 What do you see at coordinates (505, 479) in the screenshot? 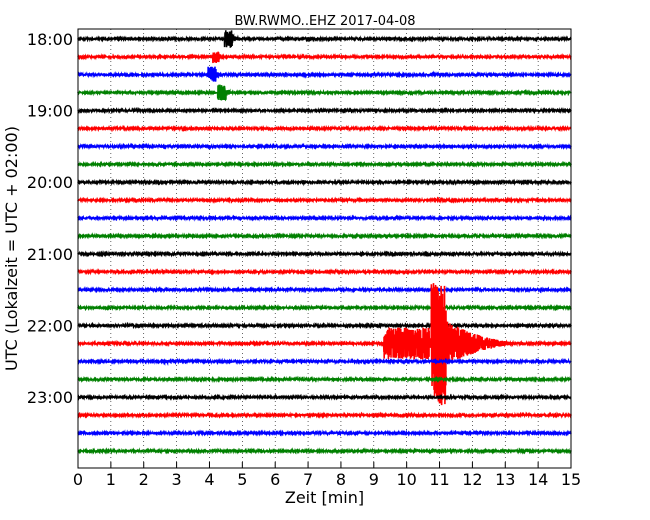
I see `x-tick-label: 13` at bounding box center [505, 479].